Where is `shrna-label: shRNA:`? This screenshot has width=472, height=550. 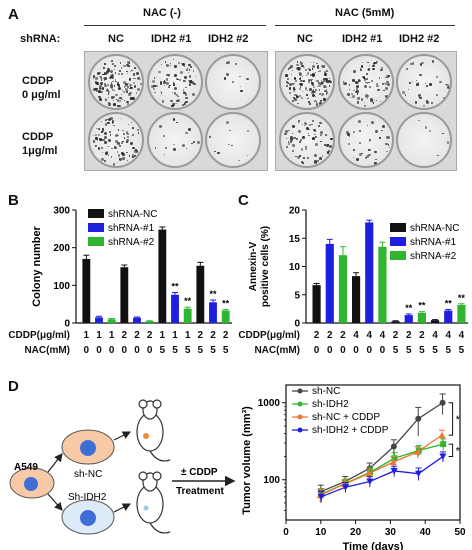
shrna-label: shRNA: is located at coordinates (40, 39).